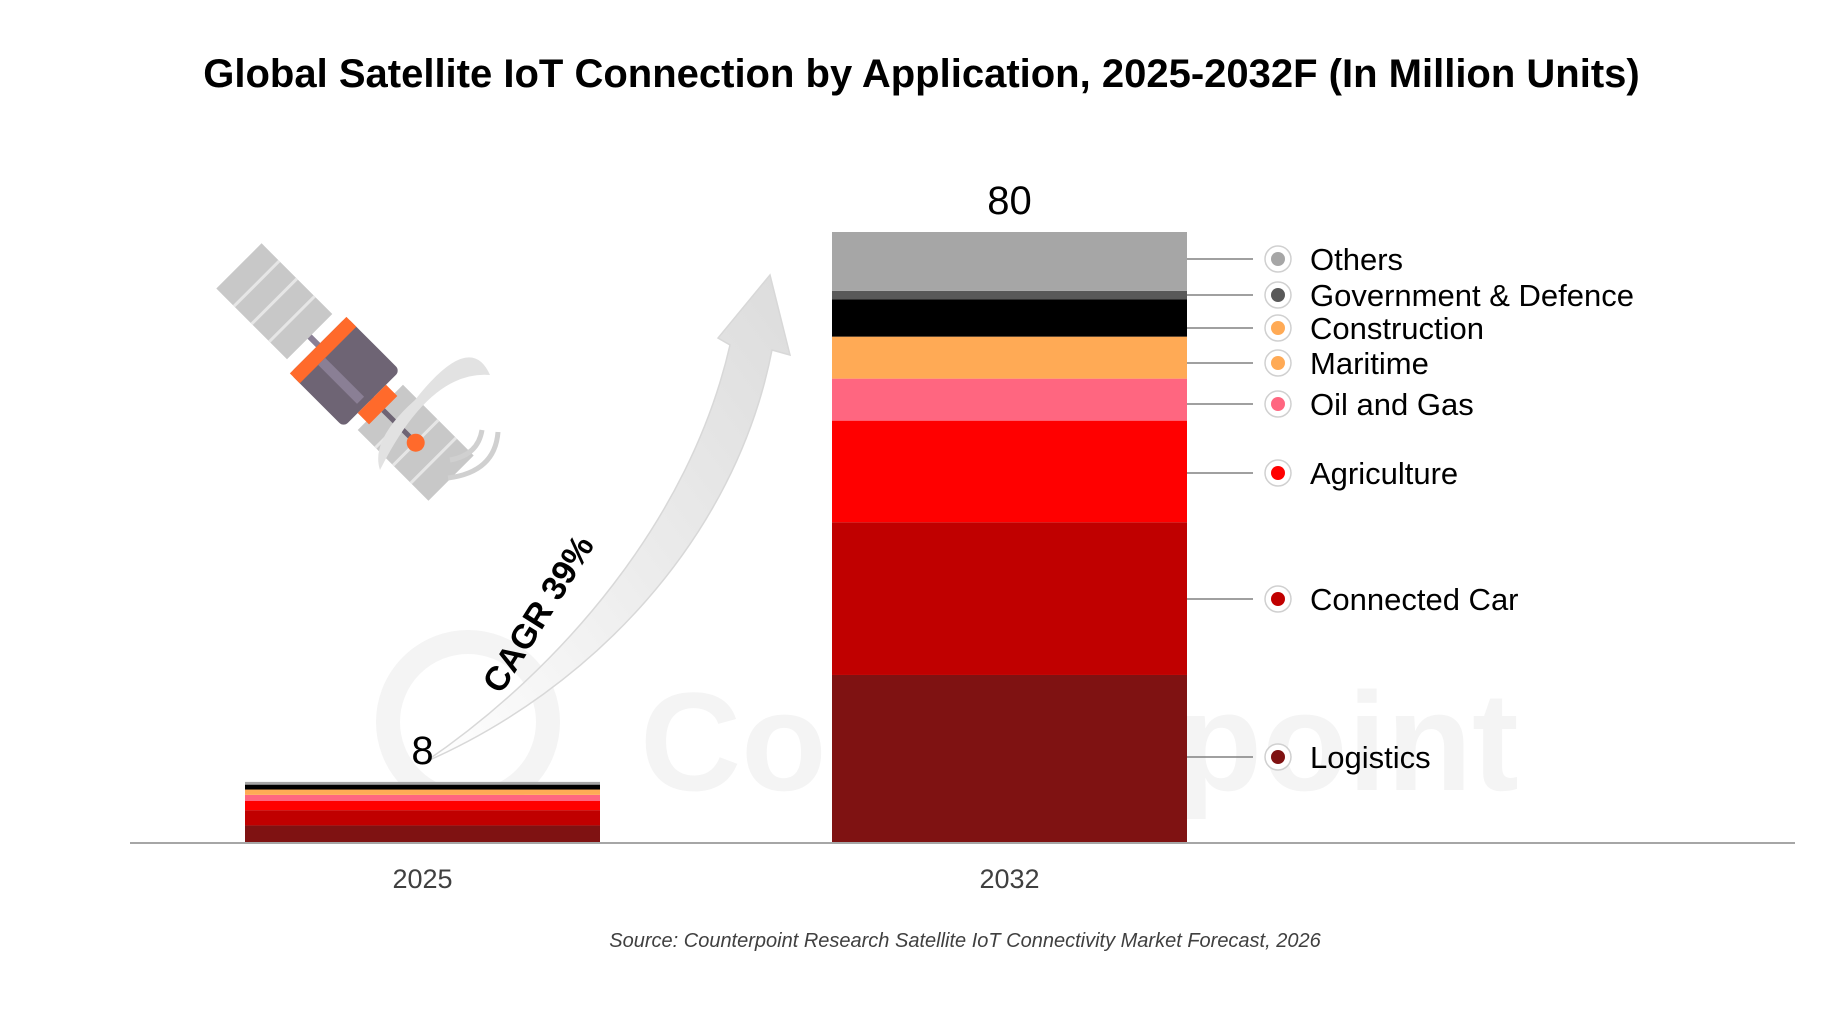 This screenshot has height=1019, width=1843. I want to click on bar-segment-construction-2025, so click(422, 787).